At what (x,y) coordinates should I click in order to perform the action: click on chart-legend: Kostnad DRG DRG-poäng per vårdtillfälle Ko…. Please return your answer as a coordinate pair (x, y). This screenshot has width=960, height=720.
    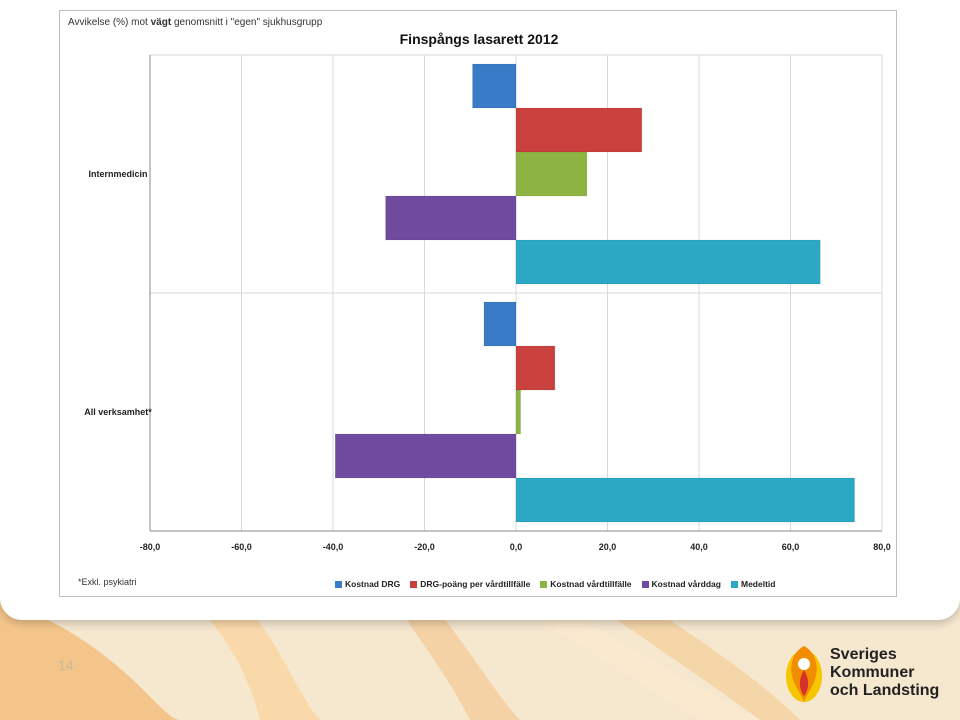
    Looking at the image, I should click on (555, 584).